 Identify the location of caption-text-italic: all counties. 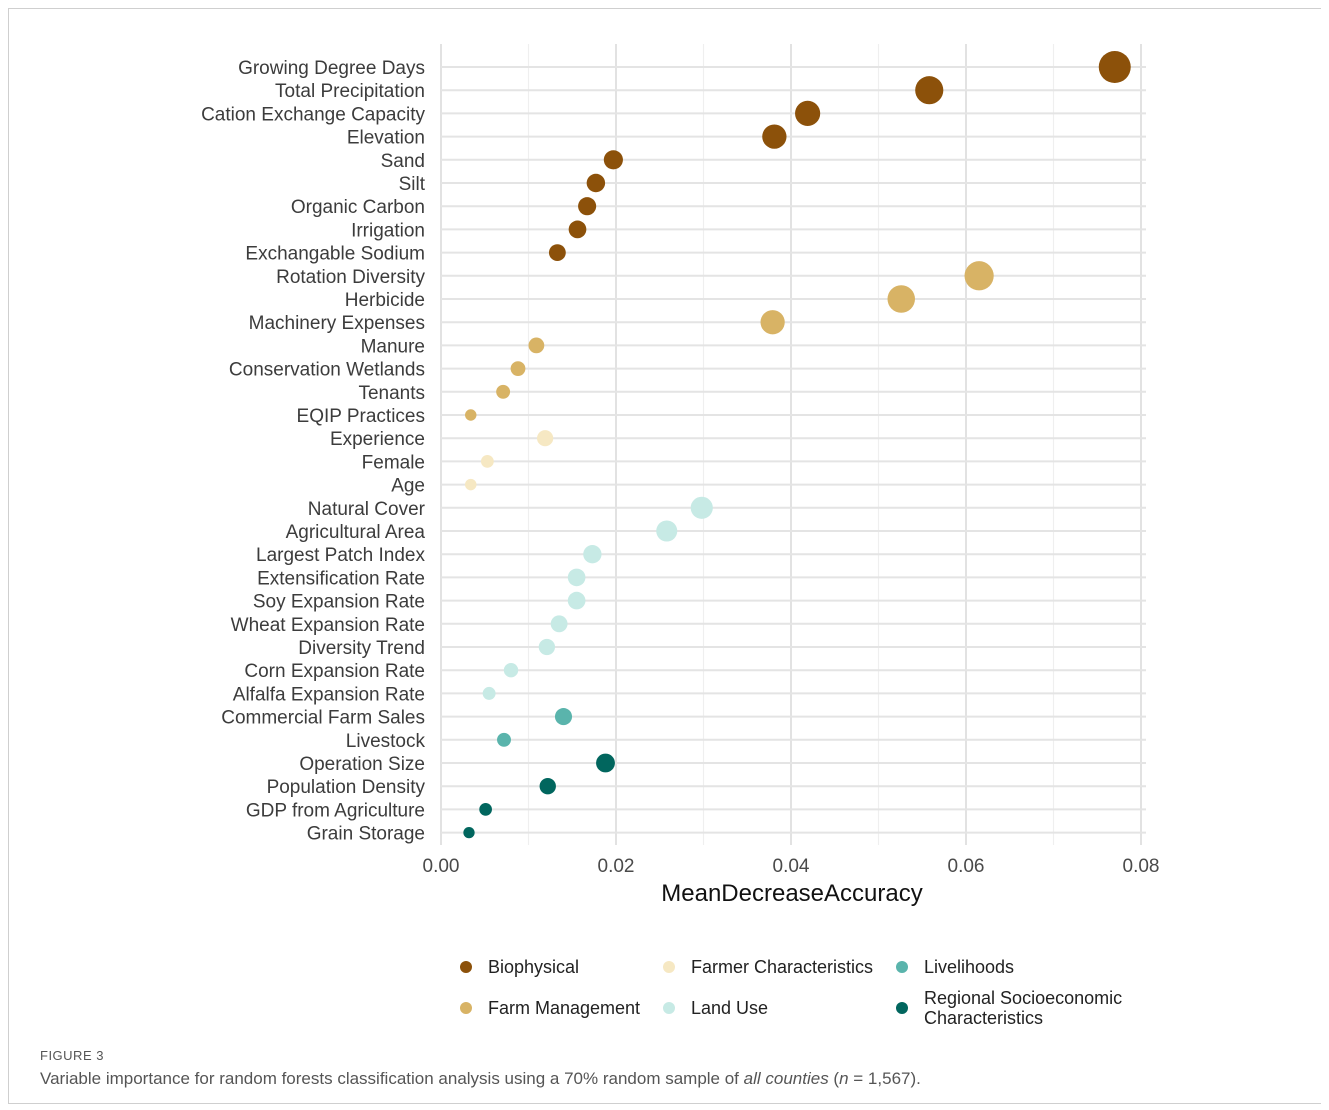
(786, 1078).